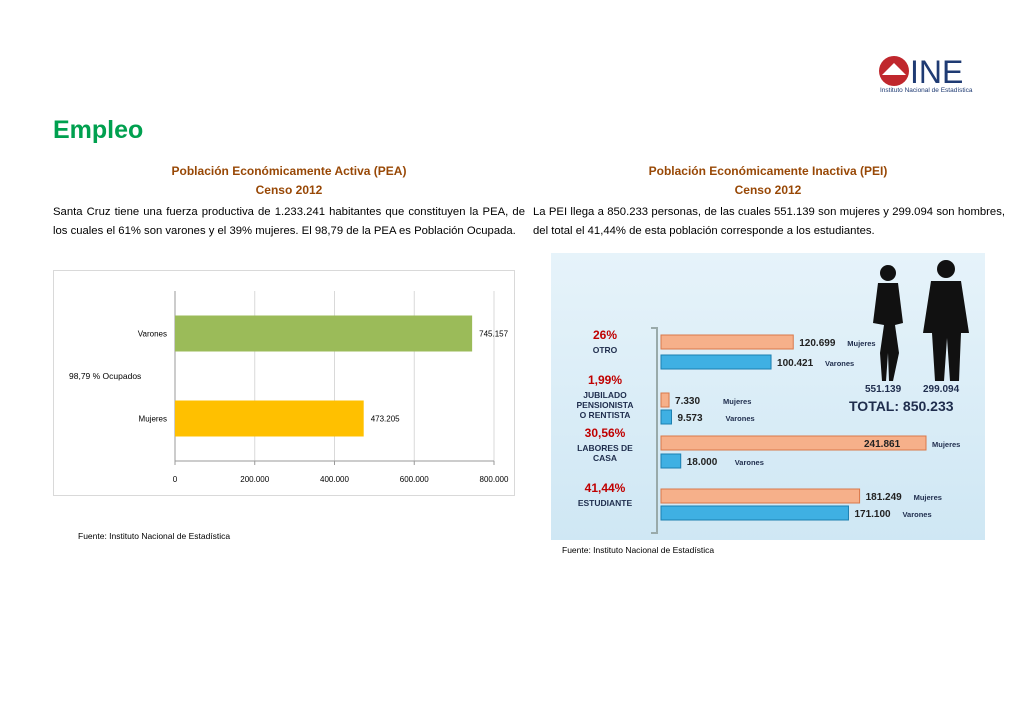 This screenshot has width=1024, height=725. What do you see at coordinates (605, 350) in the screenshot?
I see `category-label: OTRO` at bounding box center [605, 350].